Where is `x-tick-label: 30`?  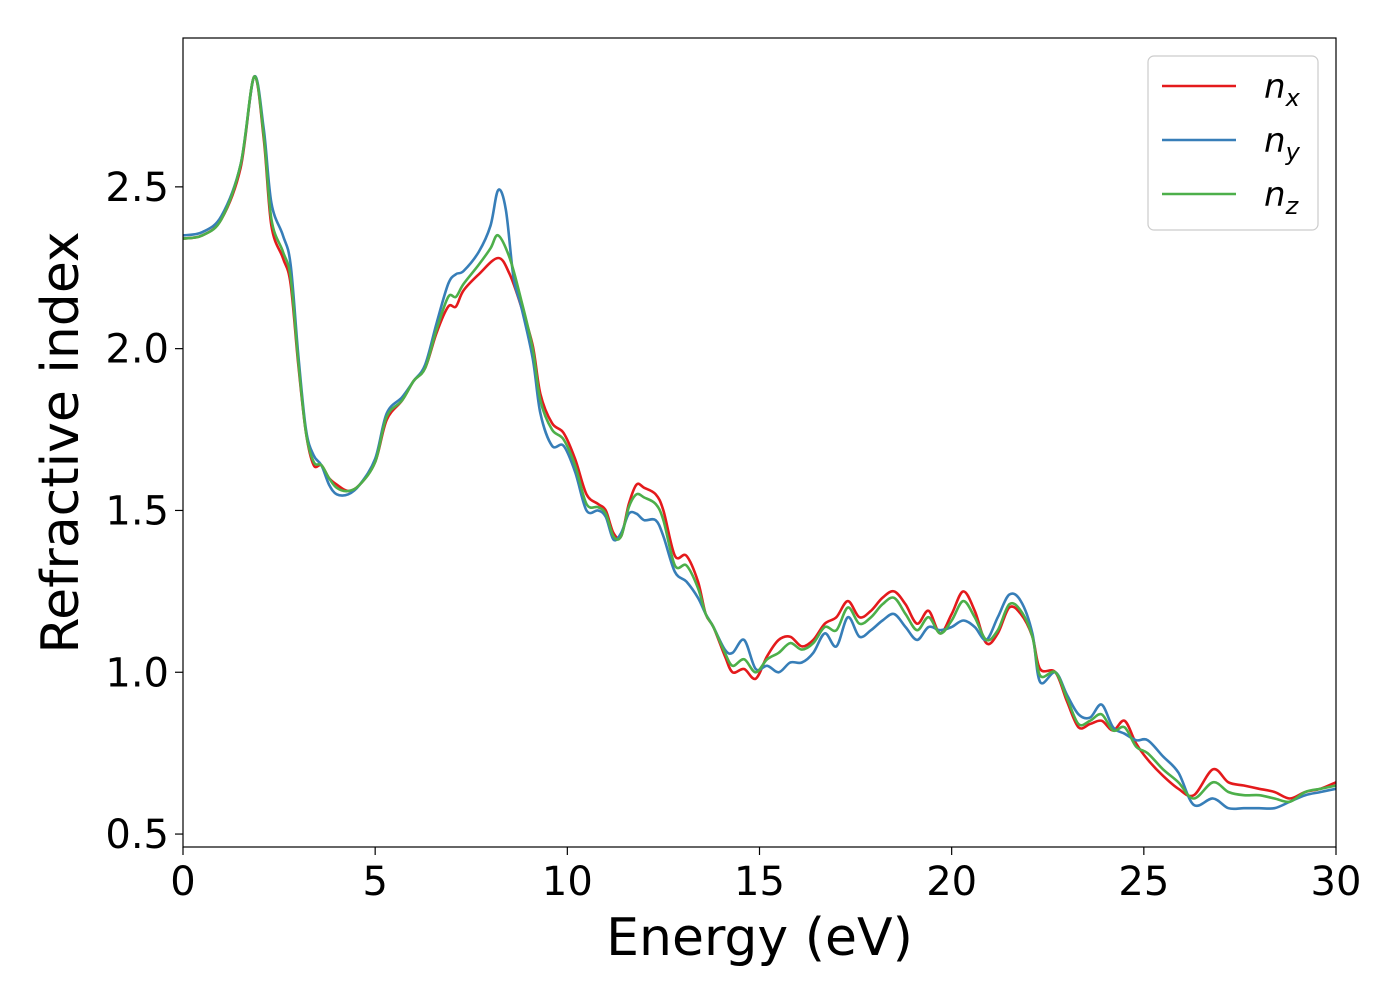 x-tick-label: 30 is located at coordinates (1336, 882).